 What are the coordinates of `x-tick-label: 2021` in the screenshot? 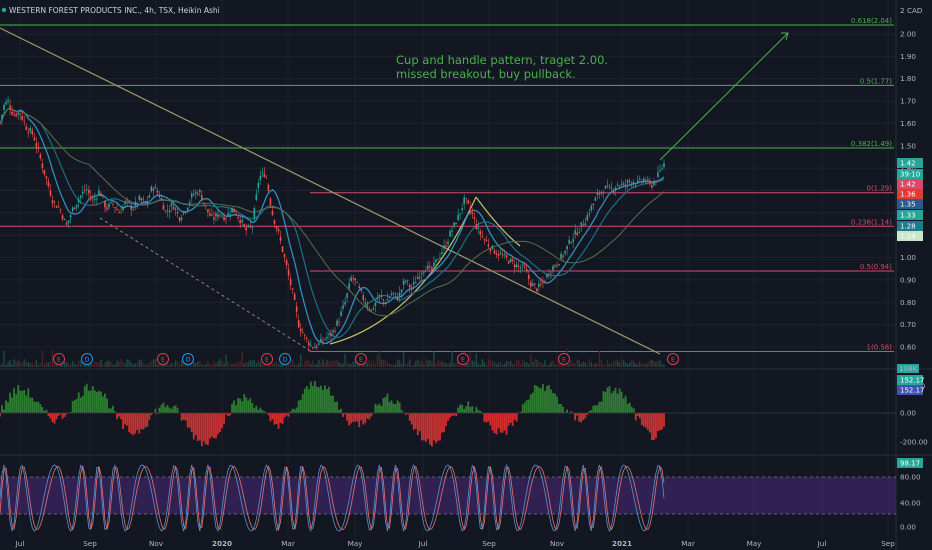 It's located at (622, 543).